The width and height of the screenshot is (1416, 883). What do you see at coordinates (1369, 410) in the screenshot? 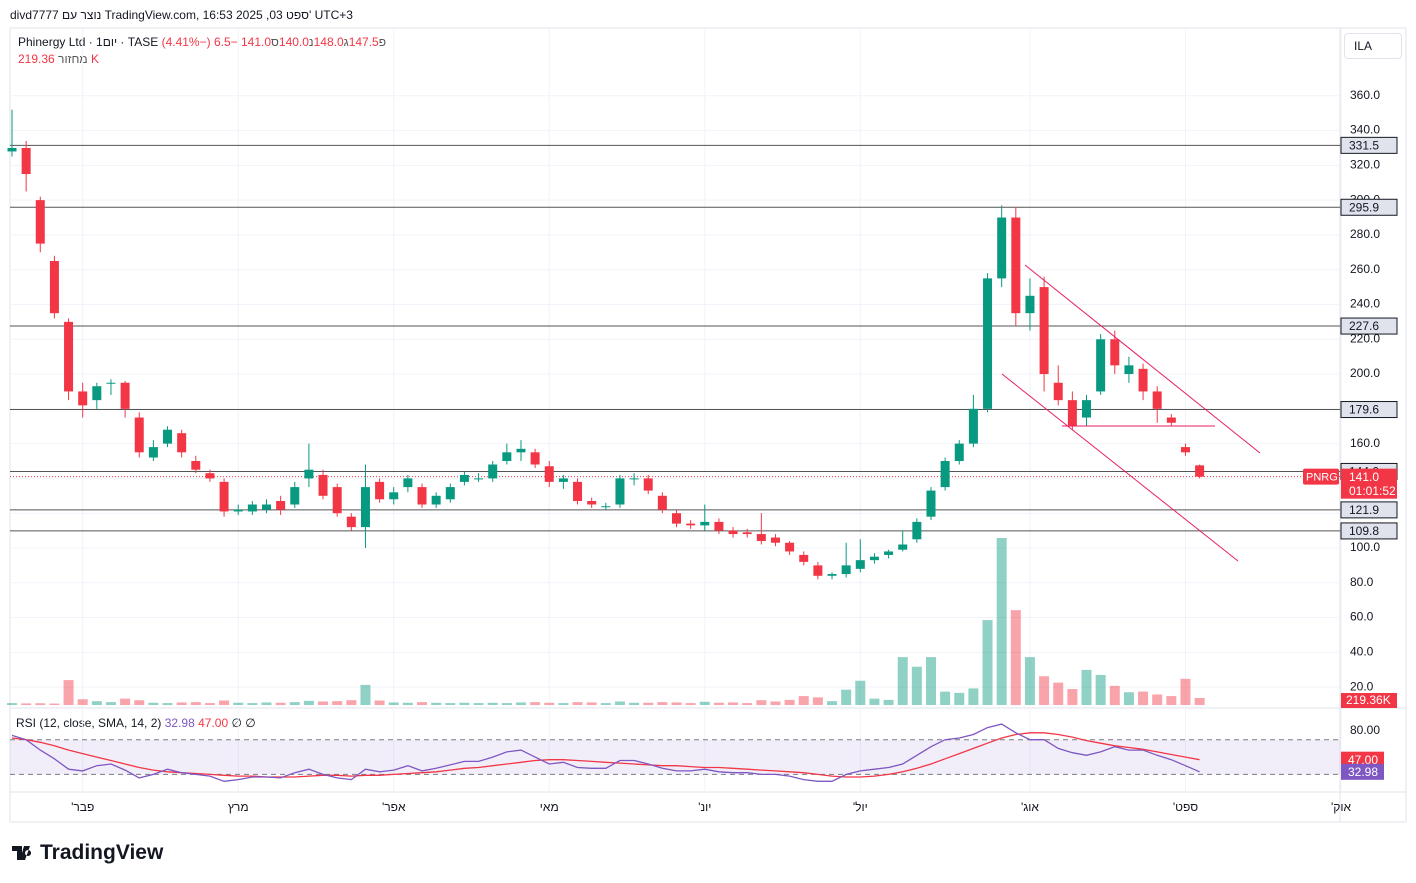
I see `level-label-box` at bounding box center [1369, 410].